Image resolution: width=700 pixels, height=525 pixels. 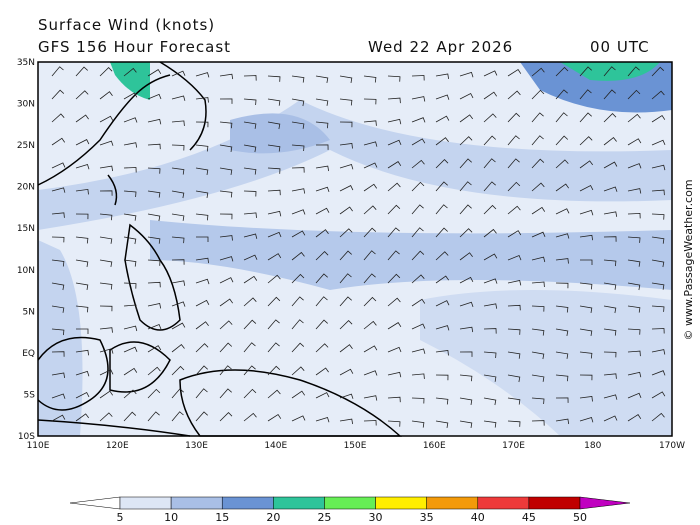 I want to click on lon-label: 180, so click(x=592, y=446).